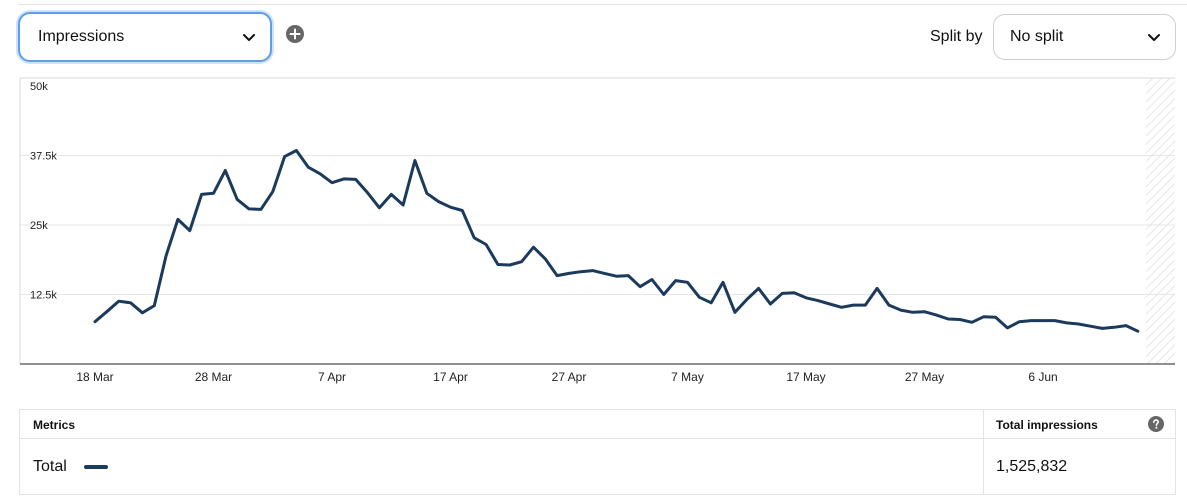 This screenshot has height=499, width=1187. What do you see at coordinates (983, 452) in the screenshot?
I see `metrics-table-divider` at bounding box center [983, 452].